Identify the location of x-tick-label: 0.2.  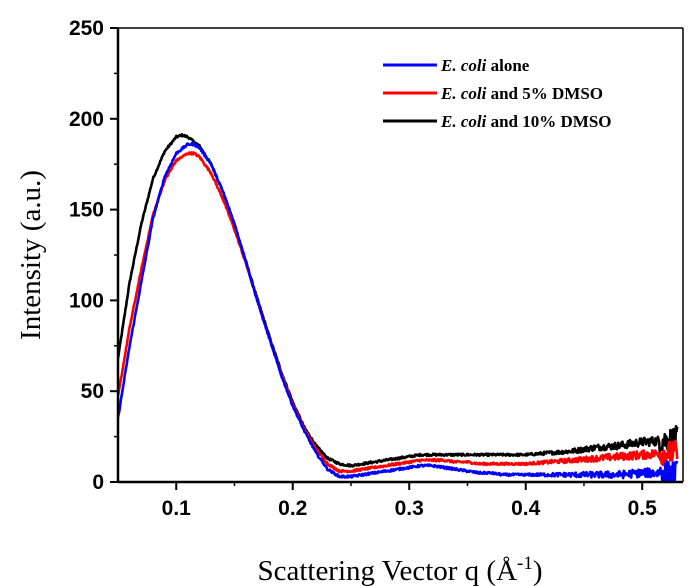
(292, 508).